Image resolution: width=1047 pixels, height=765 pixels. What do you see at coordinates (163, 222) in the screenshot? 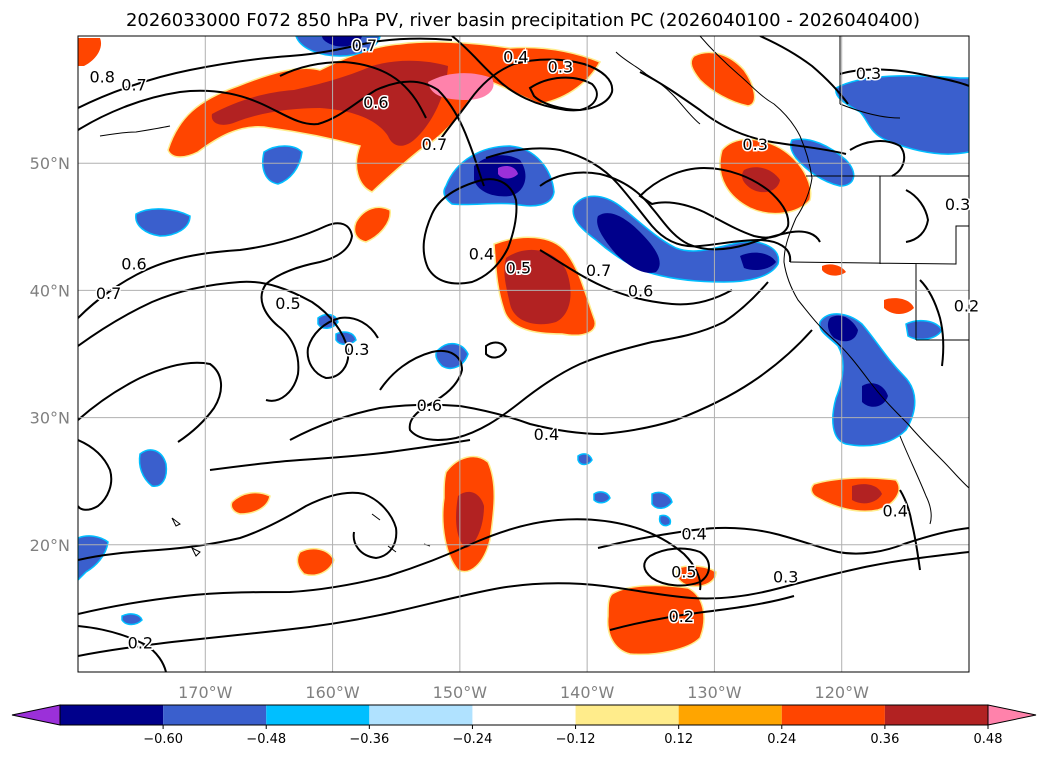
I see `precip-neg-dateline` at bounding box center [163, 222].